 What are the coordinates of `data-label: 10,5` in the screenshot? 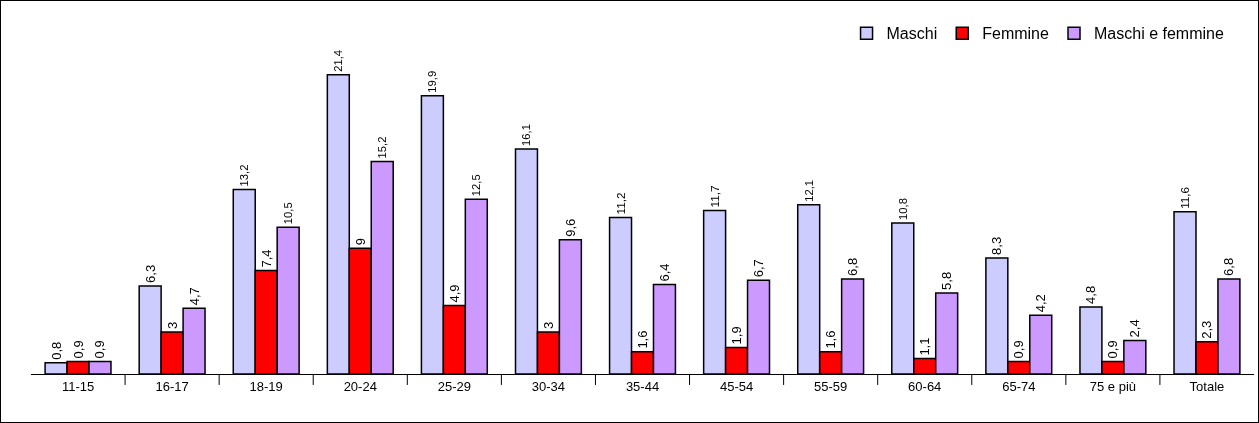 It's located at (288, 213).